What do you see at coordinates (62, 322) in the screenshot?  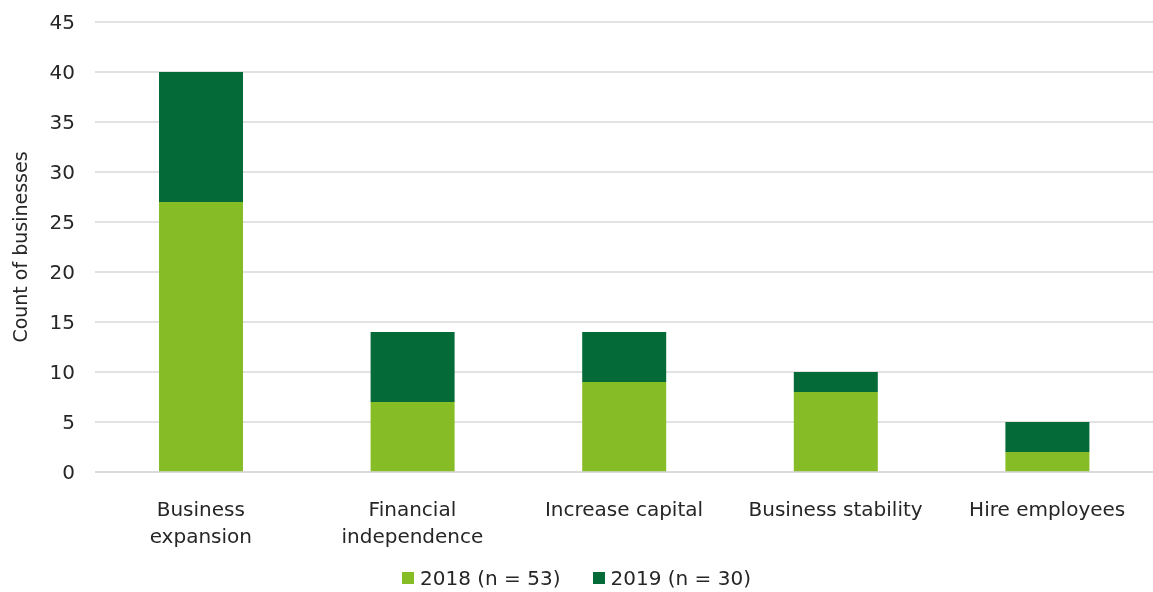 I see `y-tick-label: 15` at bounding box center [62, 322].